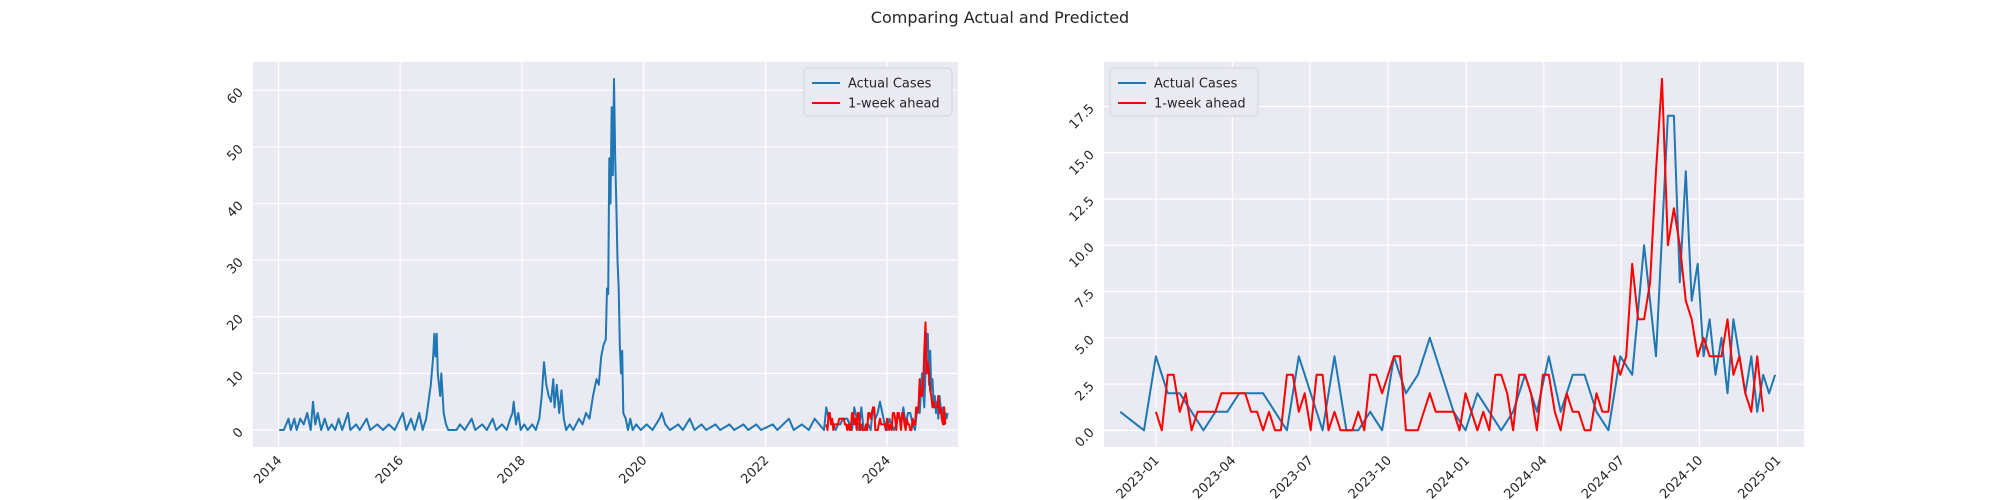 The image size is (2000, 500). I want to click on x-tick-label: 2024-01, so click(1448, 476).